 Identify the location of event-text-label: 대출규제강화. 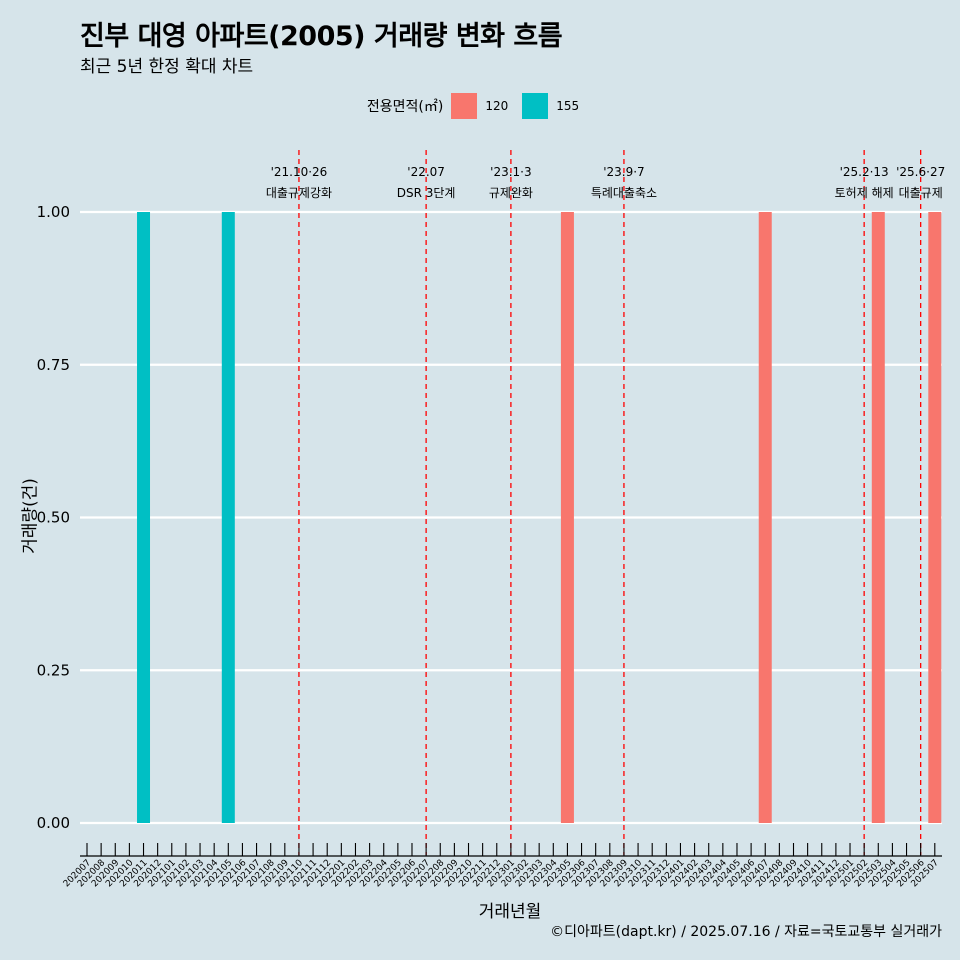
(299, 193).